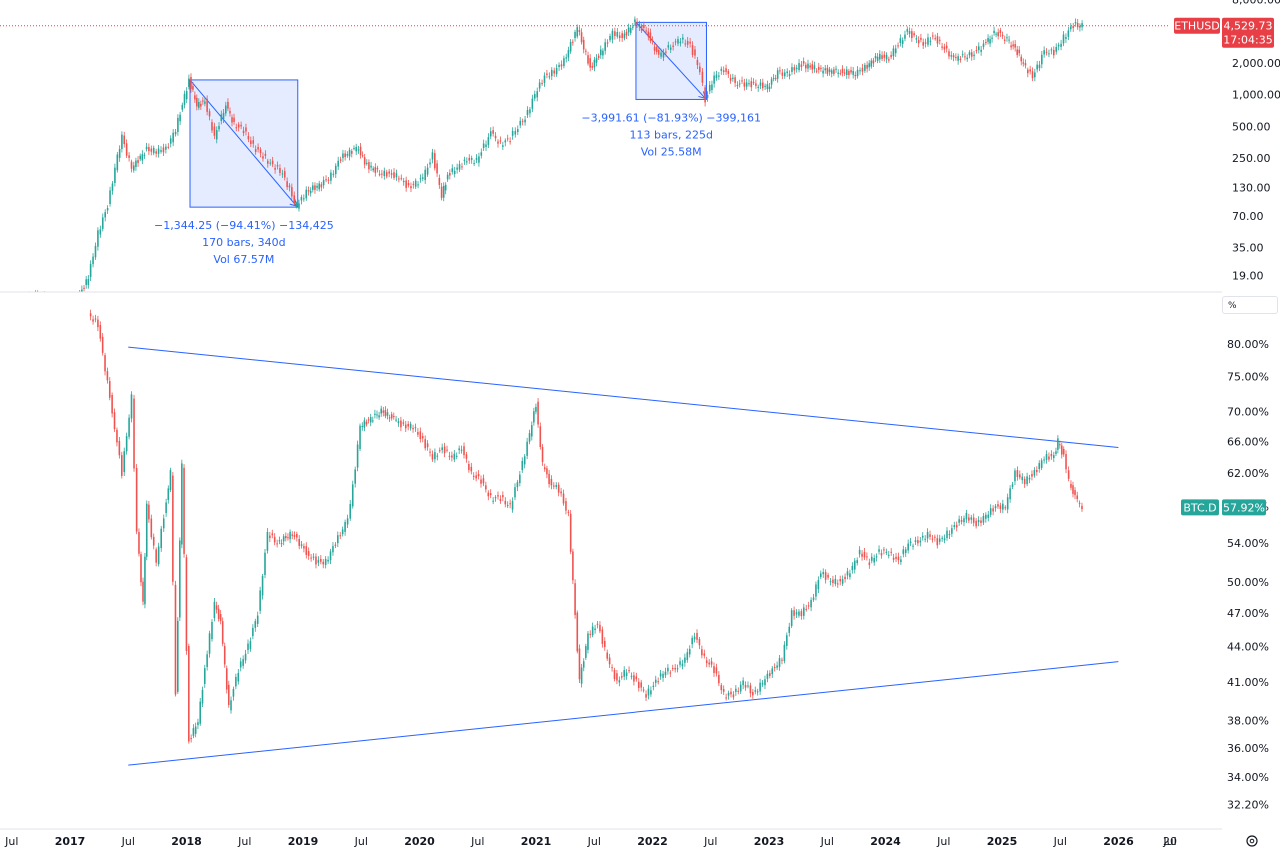 This screenshot has width=1280, height=856. Describe the element at coordinates (1223, 507) in the screenshot. I see `btcd-value-tag: BTC.D 57.92%` at that location.